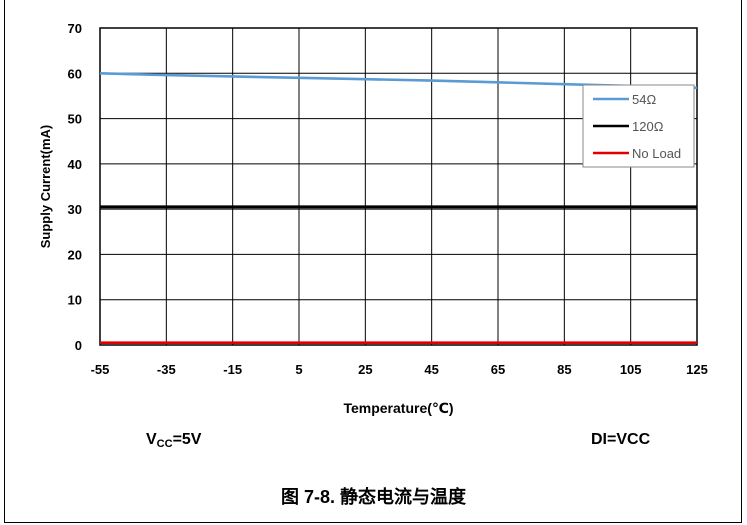  I want to click on y-tick-label: 40, so click(75, 164).